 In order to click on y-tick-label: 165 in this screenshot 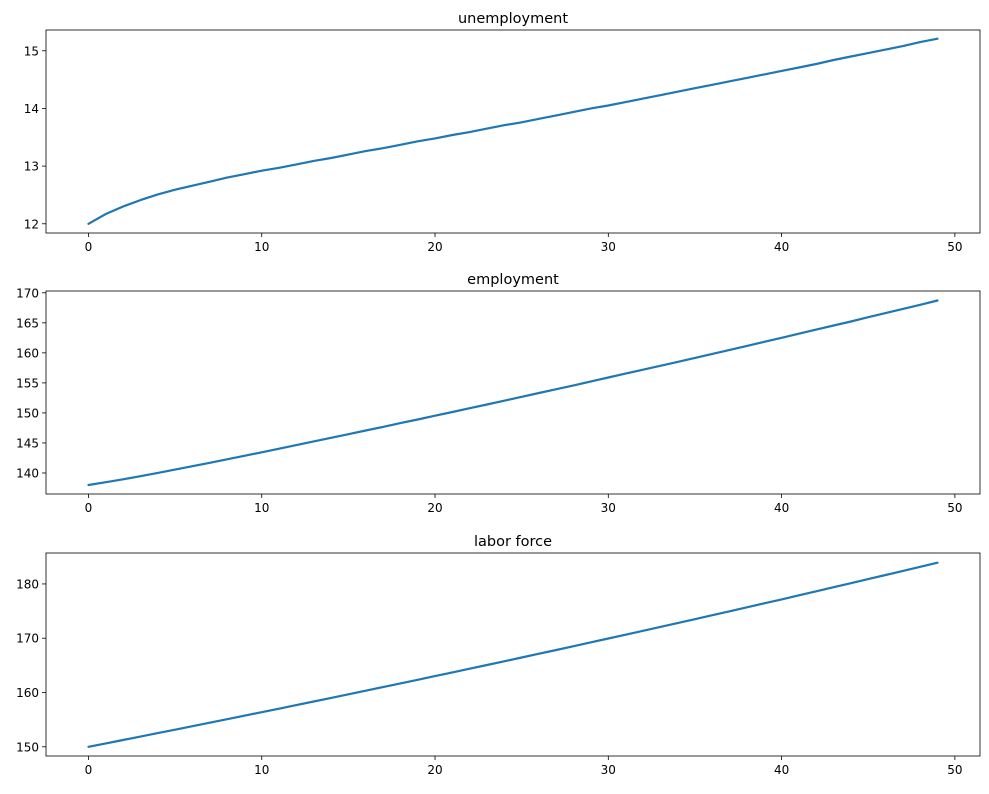, I will do `click(27, 323)`.